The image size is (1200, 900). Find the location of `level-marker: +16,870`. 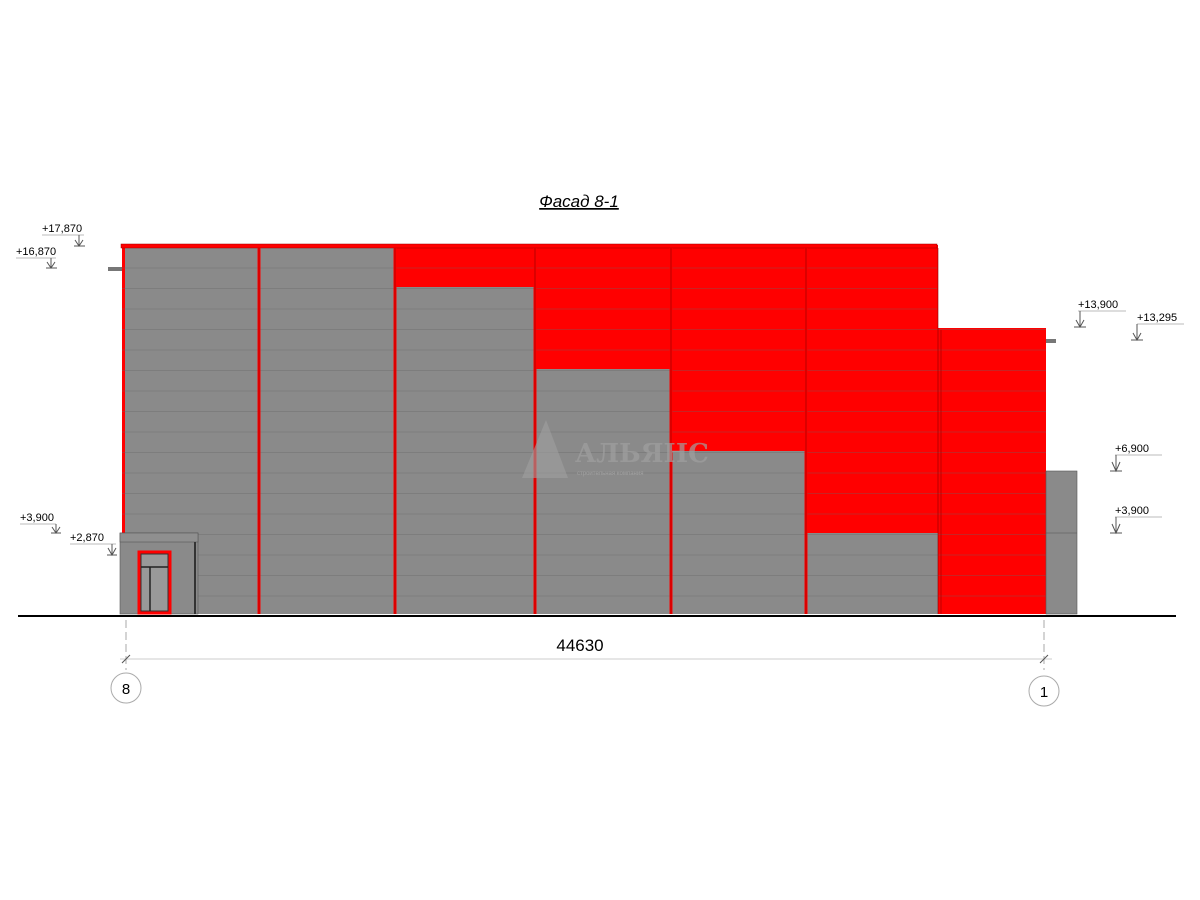

level-marker: +16,870 is located at coordinates (36, 257).